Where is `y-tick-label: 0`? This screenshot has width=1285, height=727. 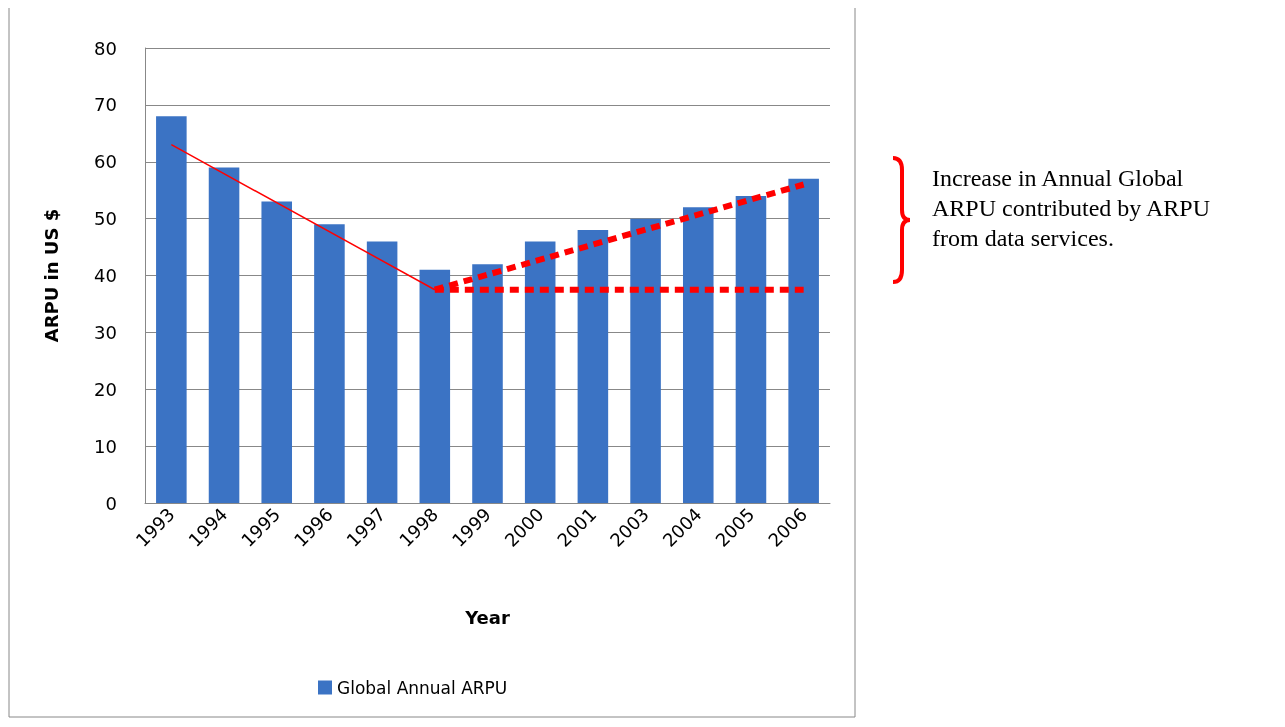 y-tick-label: 0 is located at coordinates (111, 503).